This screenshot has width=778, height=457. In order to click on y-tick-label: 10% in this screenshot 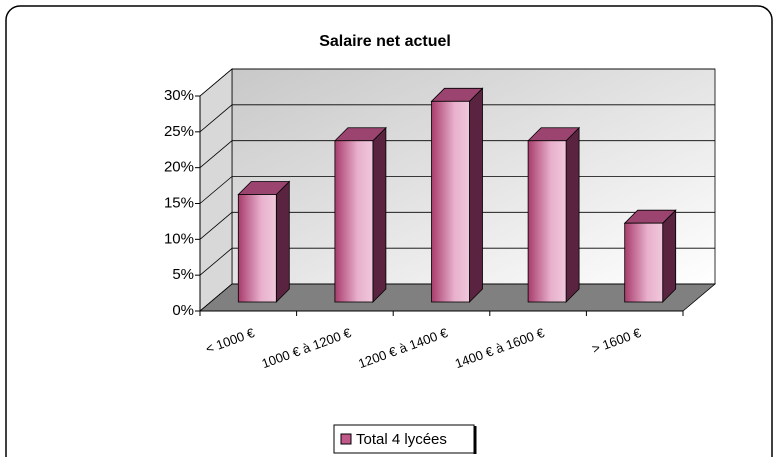, I will do `click(179, 238)`.